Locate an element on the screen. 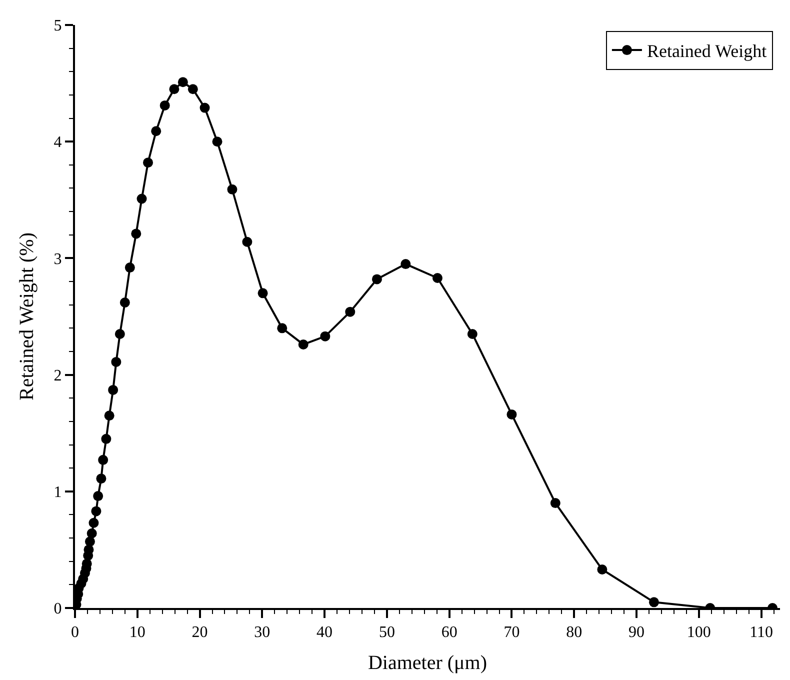  x-tick-label: 60 is located at coordinates (449, 633).